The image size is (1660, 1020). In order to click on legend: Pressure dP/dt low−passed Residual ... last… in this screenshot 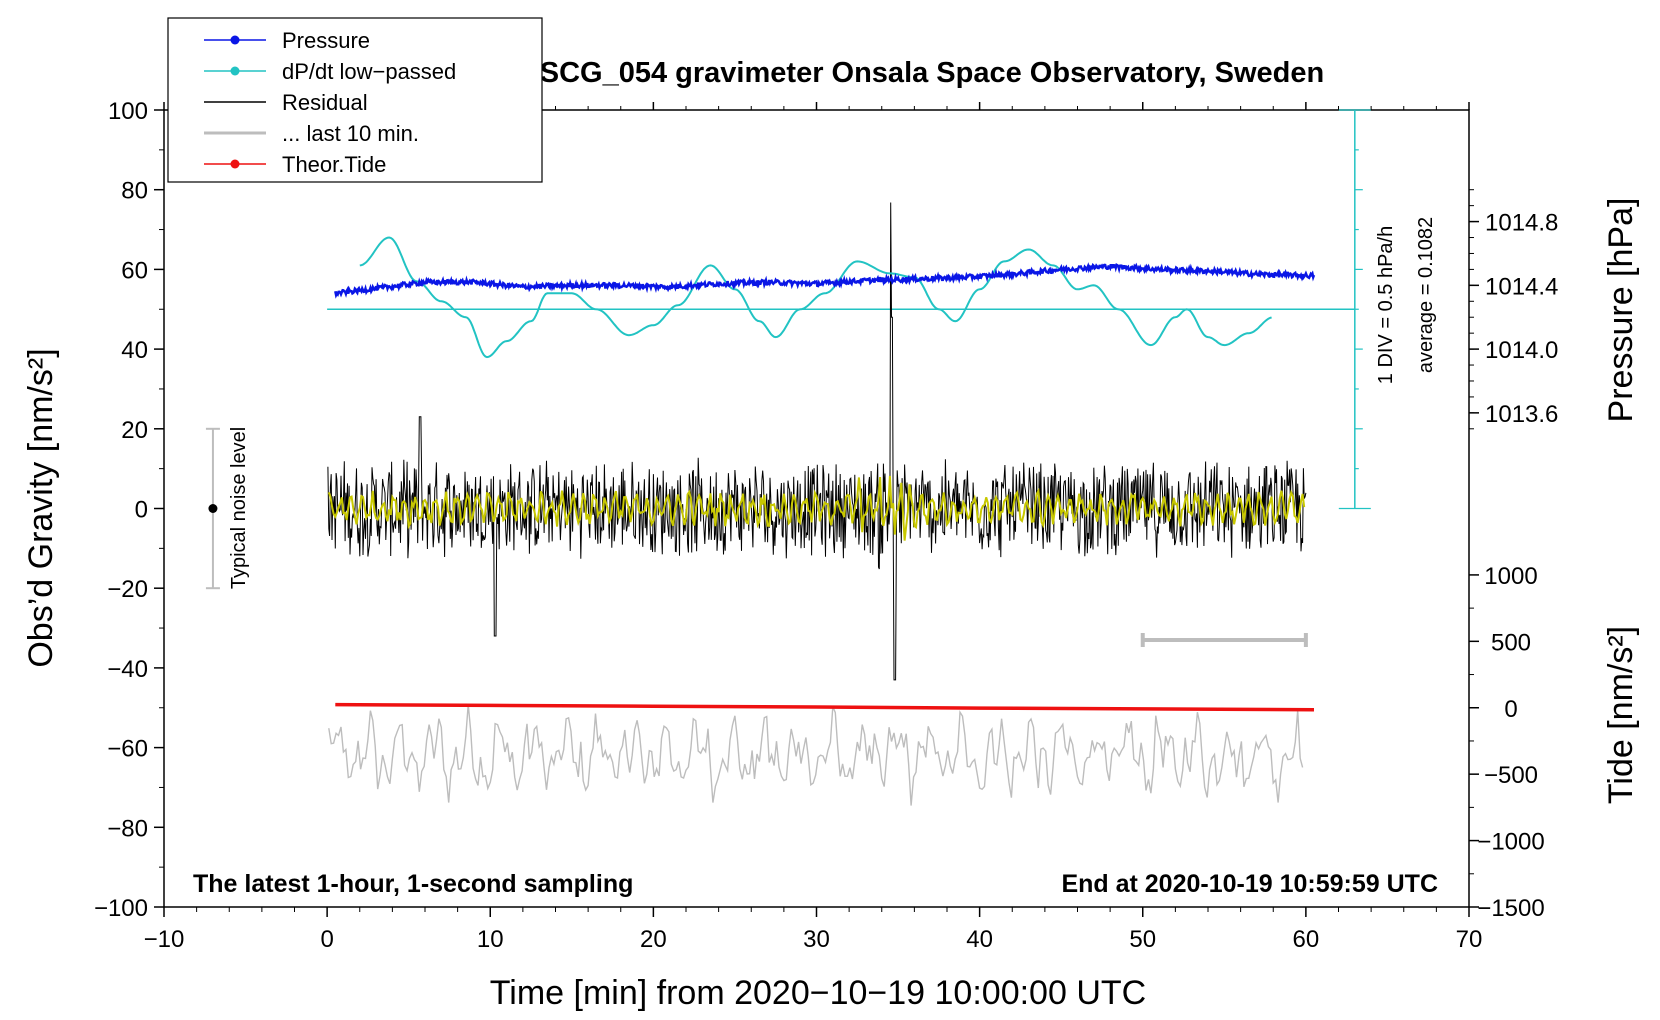, I will do `click(355, 100)`.